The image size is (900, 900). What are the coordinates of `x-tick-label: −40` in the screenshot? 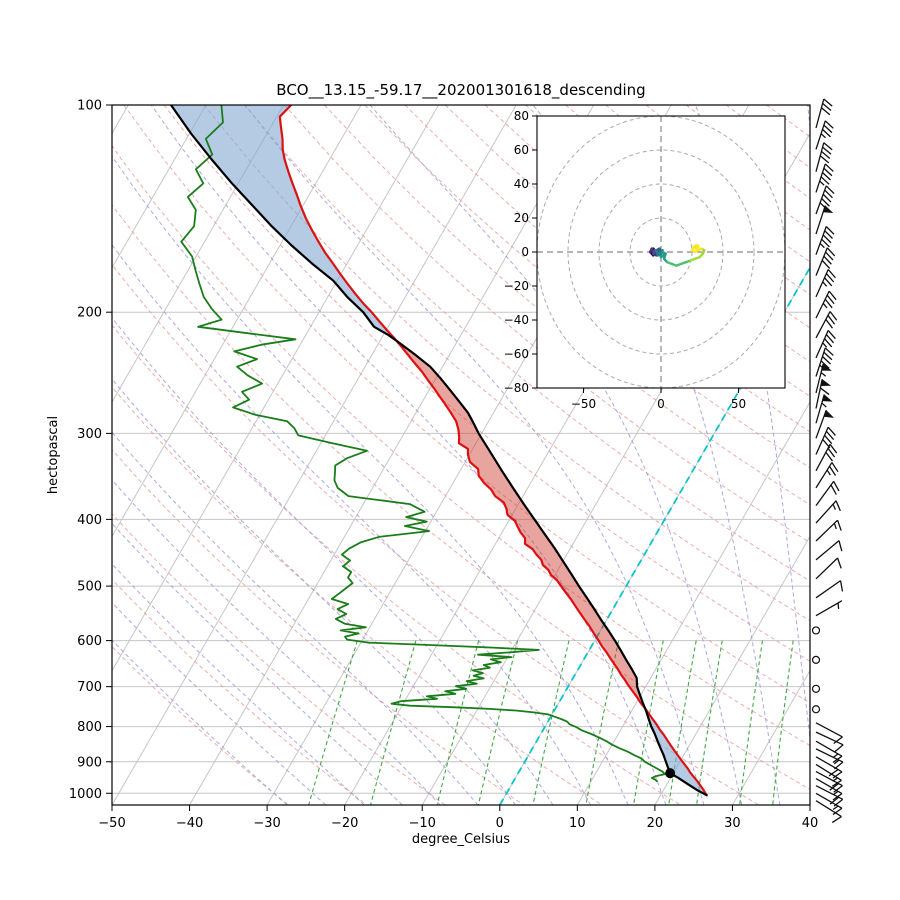 It's located at (189, 823).